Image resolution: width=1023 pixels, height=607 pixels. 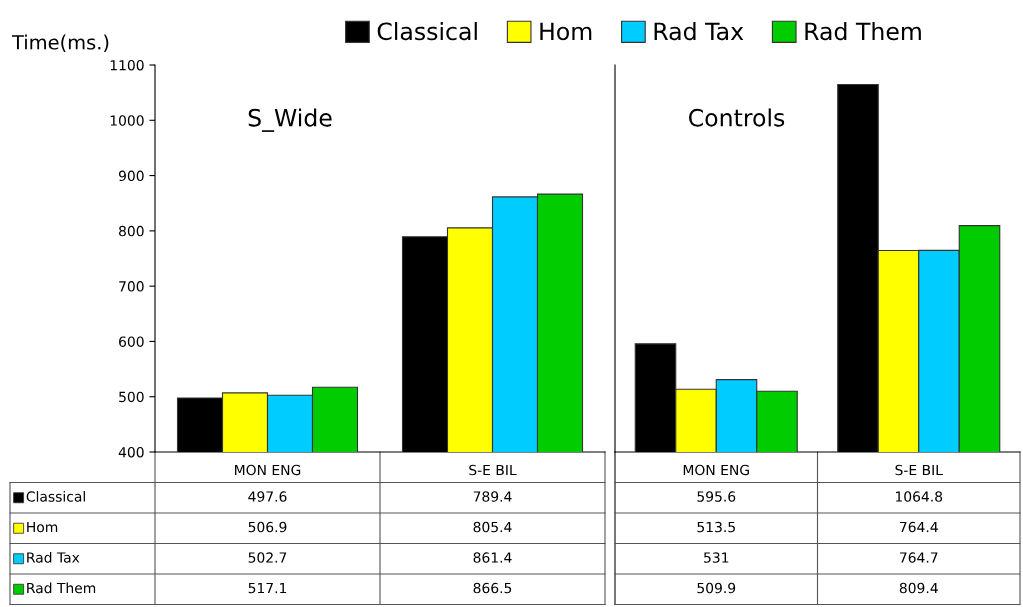 I want to click on data-label: 861.4, so click(x=492, y=557).